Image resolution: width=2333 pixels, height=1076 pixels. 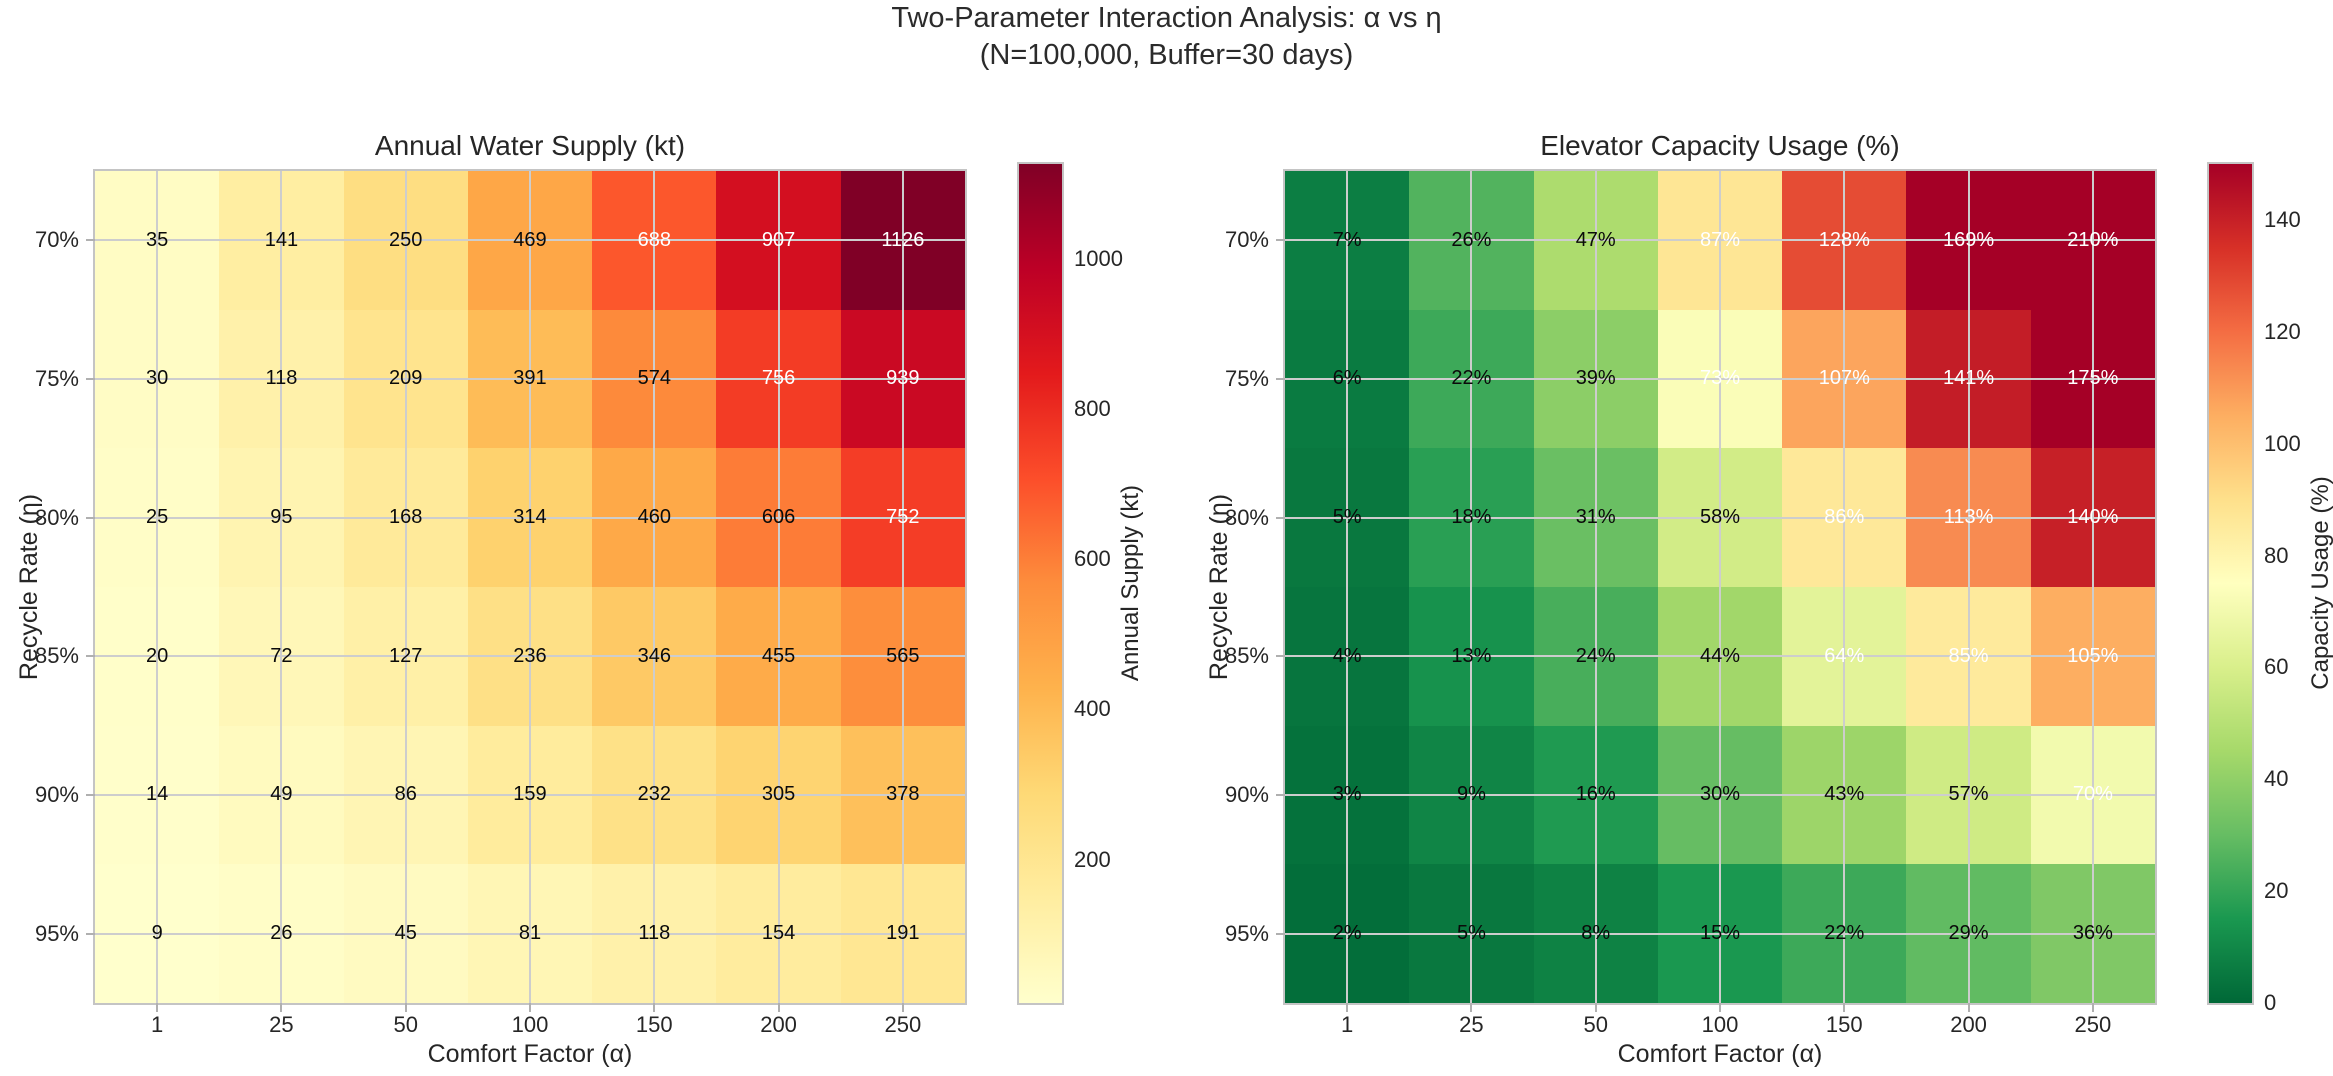 I want to click on x-axis-label: Comfort Factor (α), so click(x=1720, y=1054).